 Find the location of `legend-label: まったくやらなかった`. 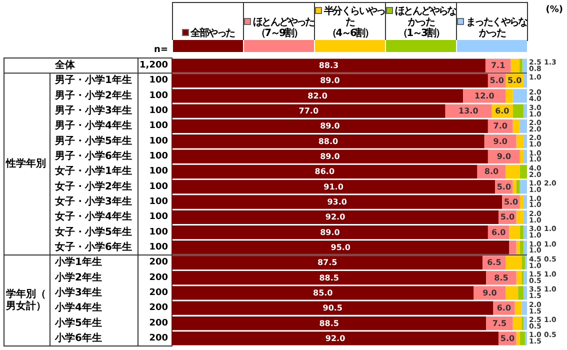

legend-label: まったくやらなかった is located at coordinates (496, 28).